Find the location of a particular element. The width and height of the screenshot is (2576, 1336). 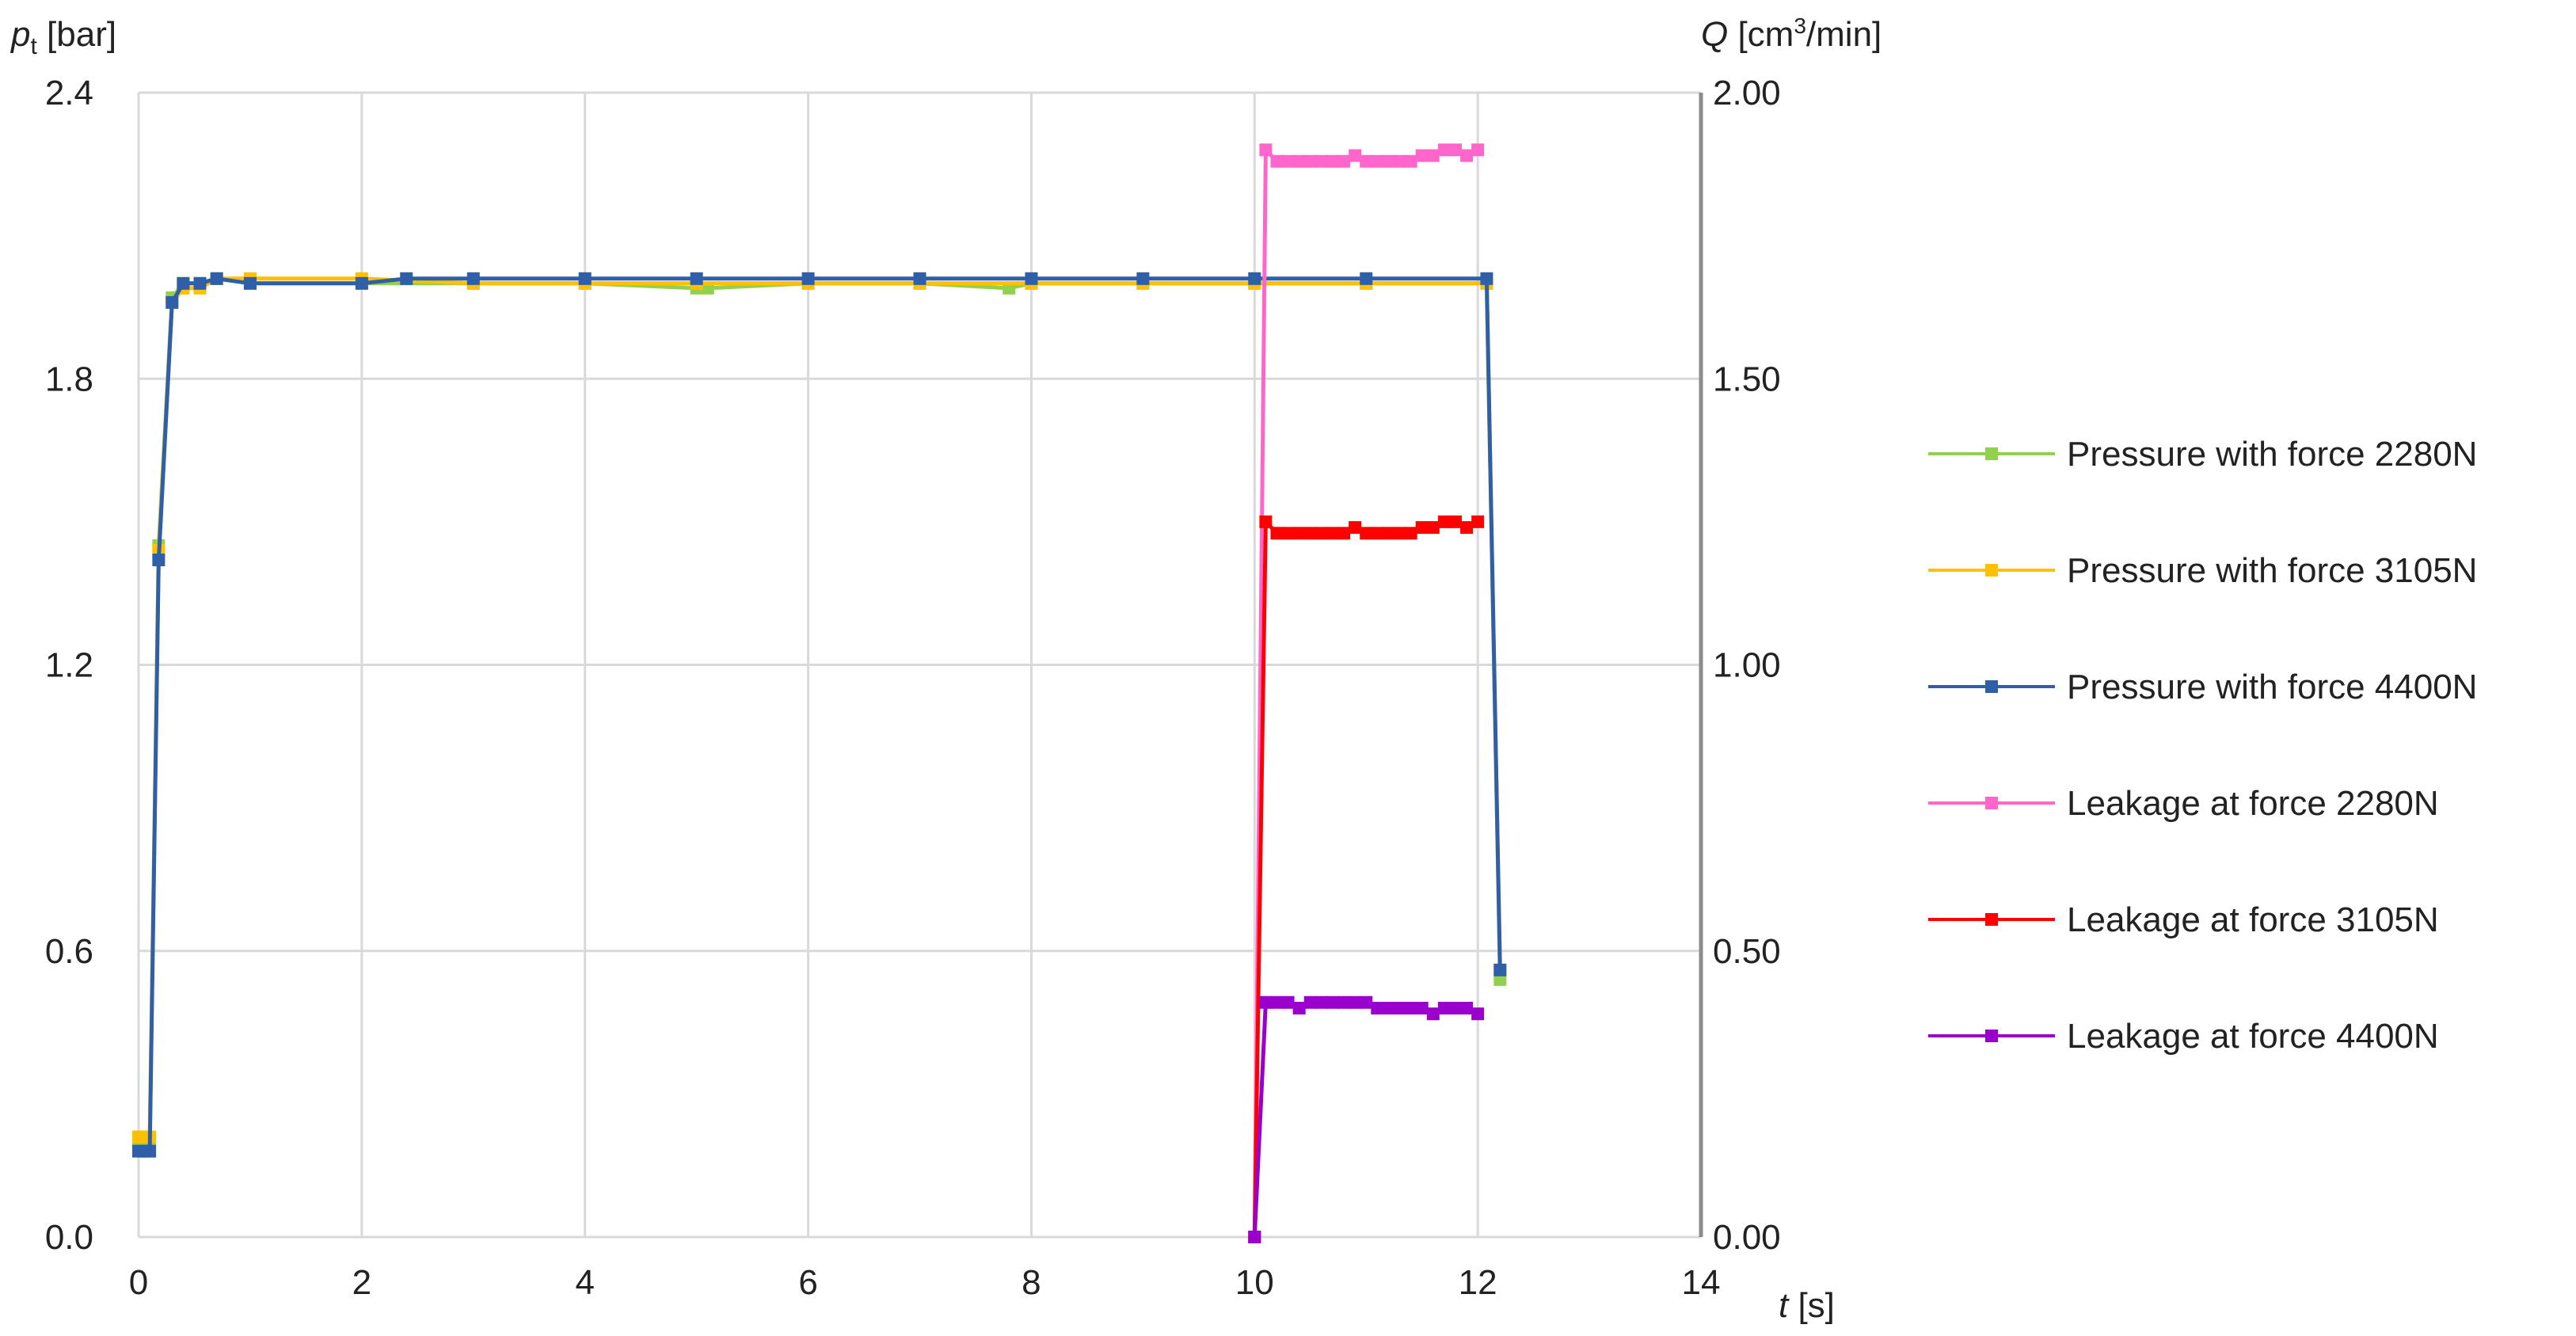

left-axis-title: pt [bar] is located at coordinates (63, 37).